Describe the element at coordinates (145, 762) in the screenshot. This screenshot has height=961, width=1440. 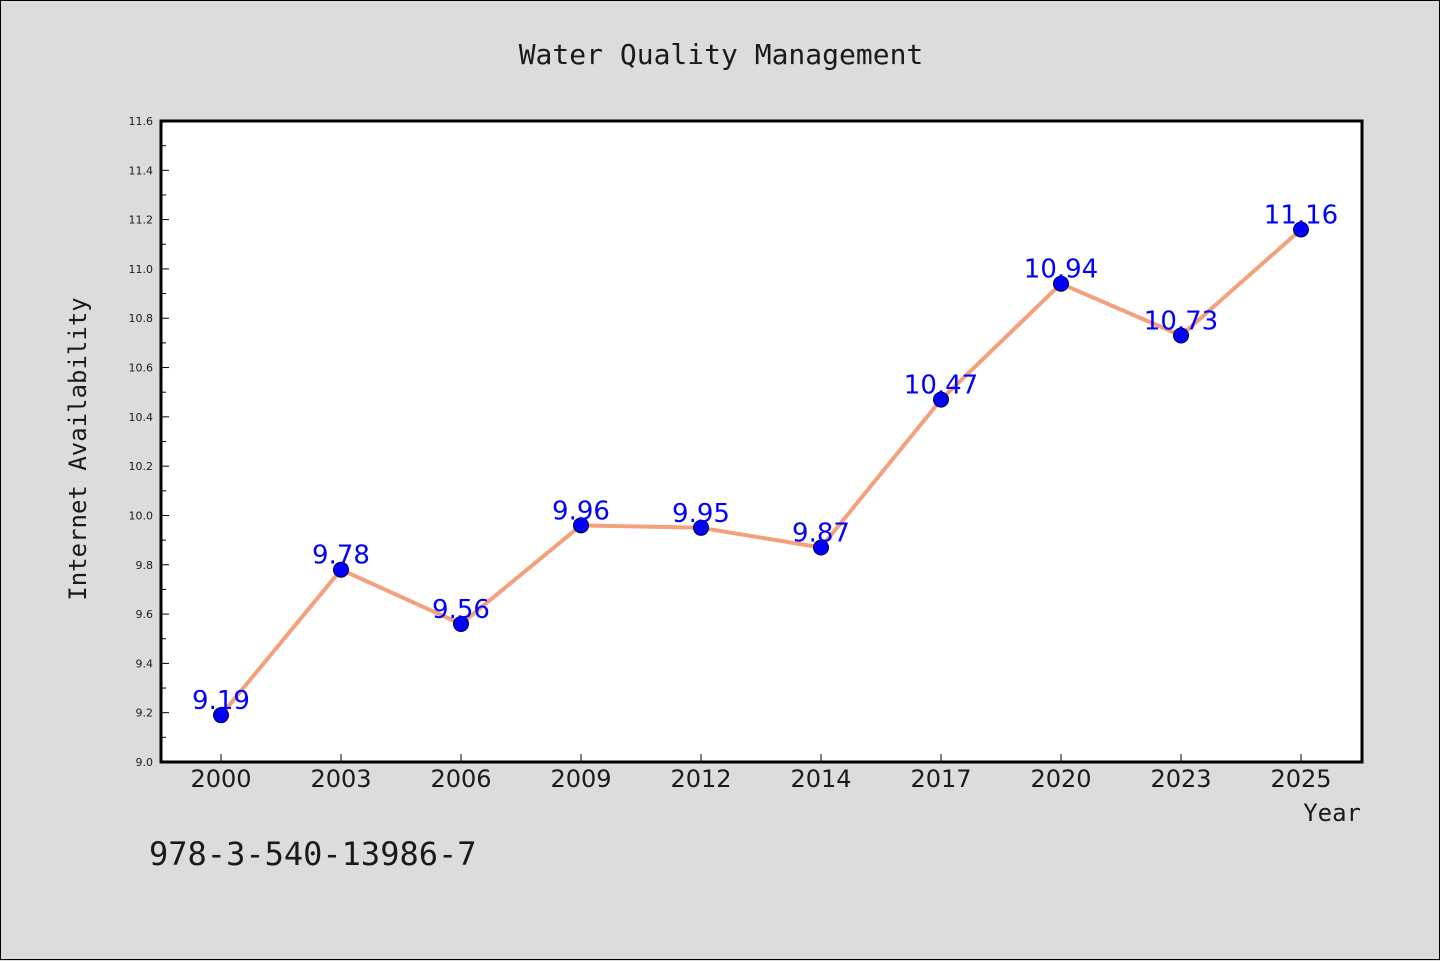
I see `y-tick-label: 9.0` at that location.